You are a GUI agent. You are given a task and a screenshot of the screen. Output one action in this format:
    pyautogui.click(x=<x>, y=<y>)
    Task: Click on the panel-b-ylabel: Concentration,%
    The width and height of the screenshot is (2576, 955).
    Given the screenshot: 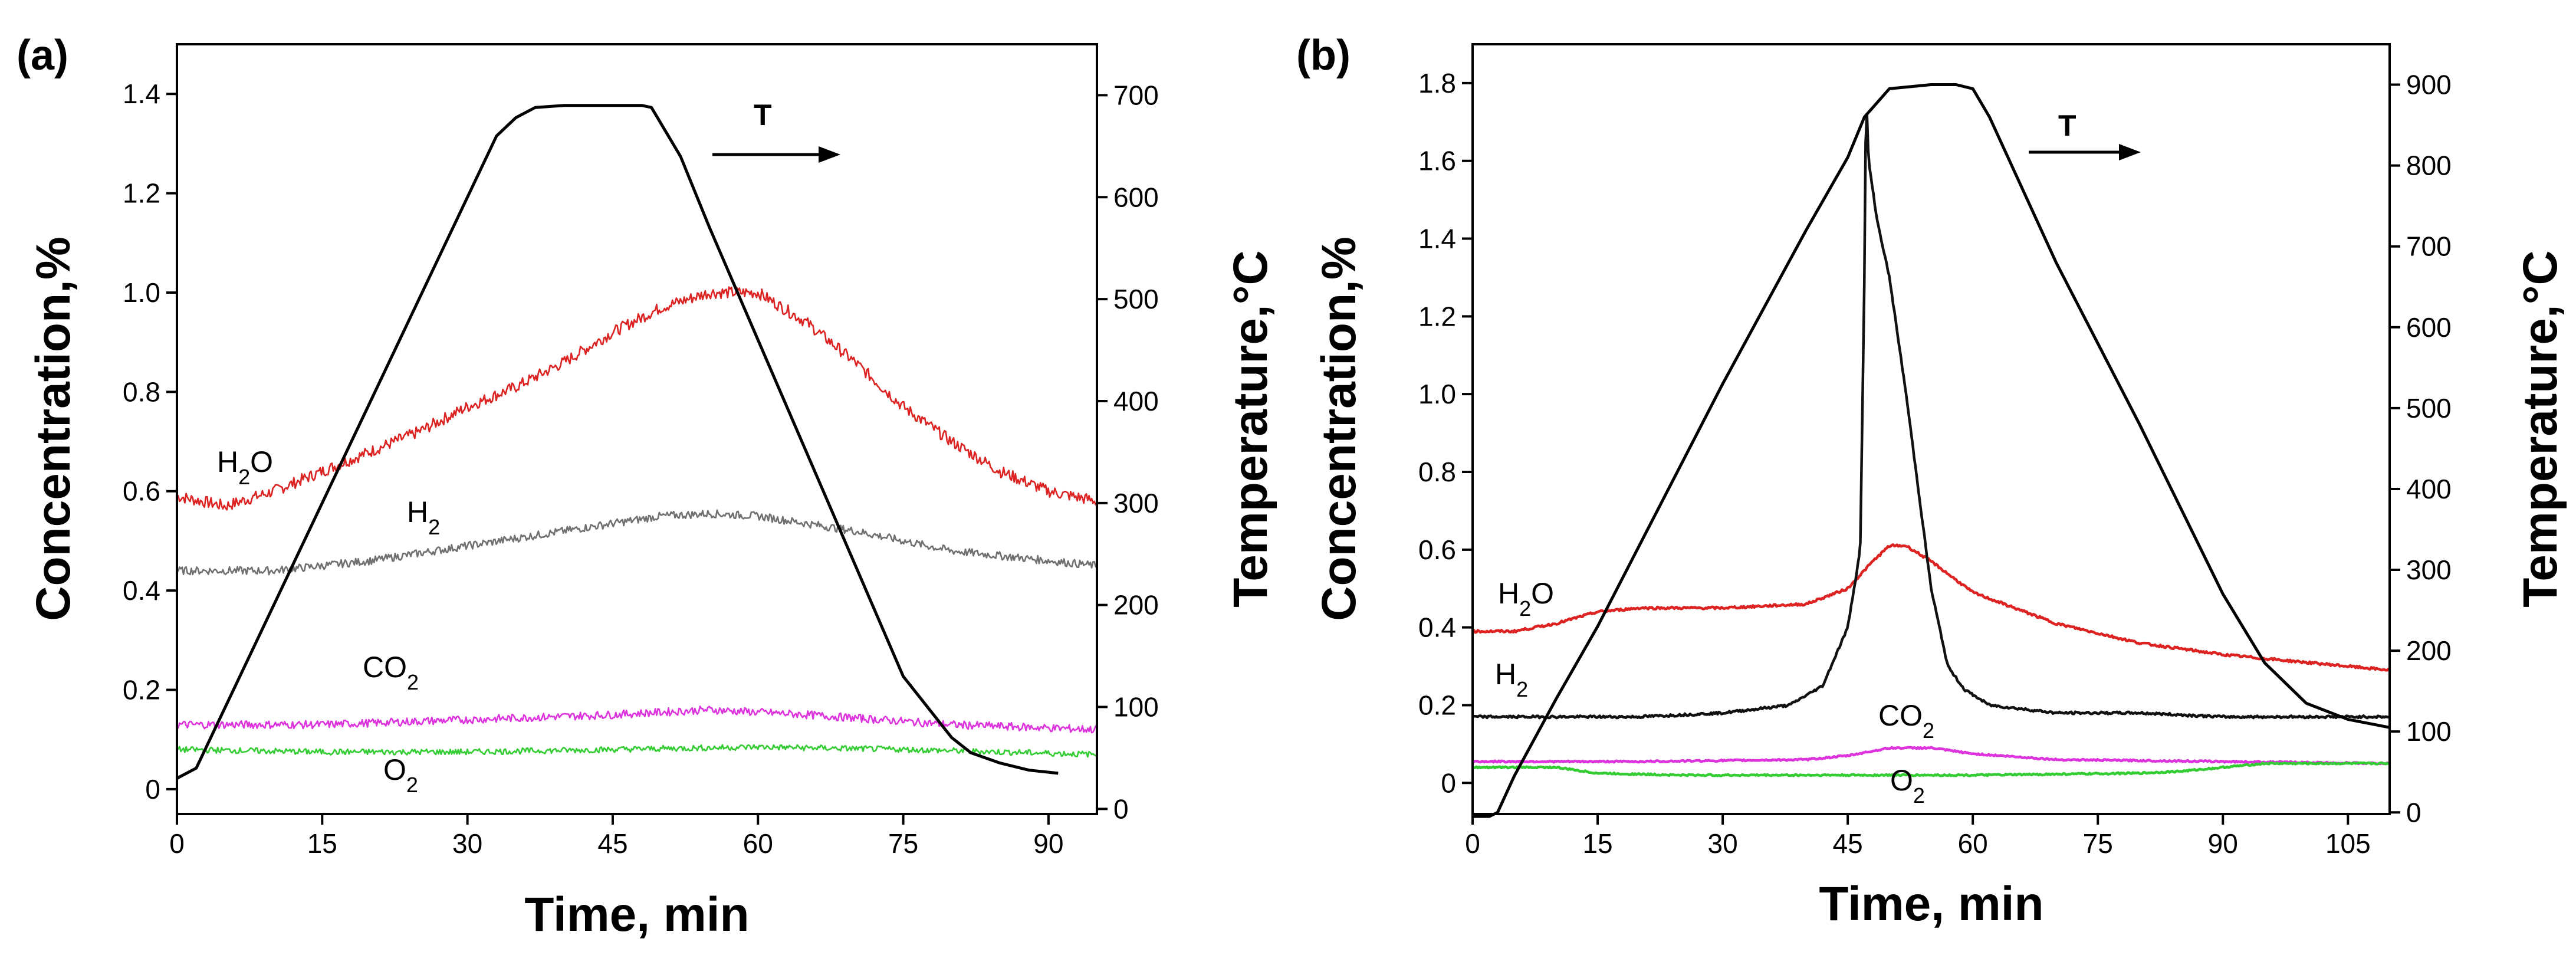 What is the action you would take?
    pyautogui.click(x=1339, y=429)
    